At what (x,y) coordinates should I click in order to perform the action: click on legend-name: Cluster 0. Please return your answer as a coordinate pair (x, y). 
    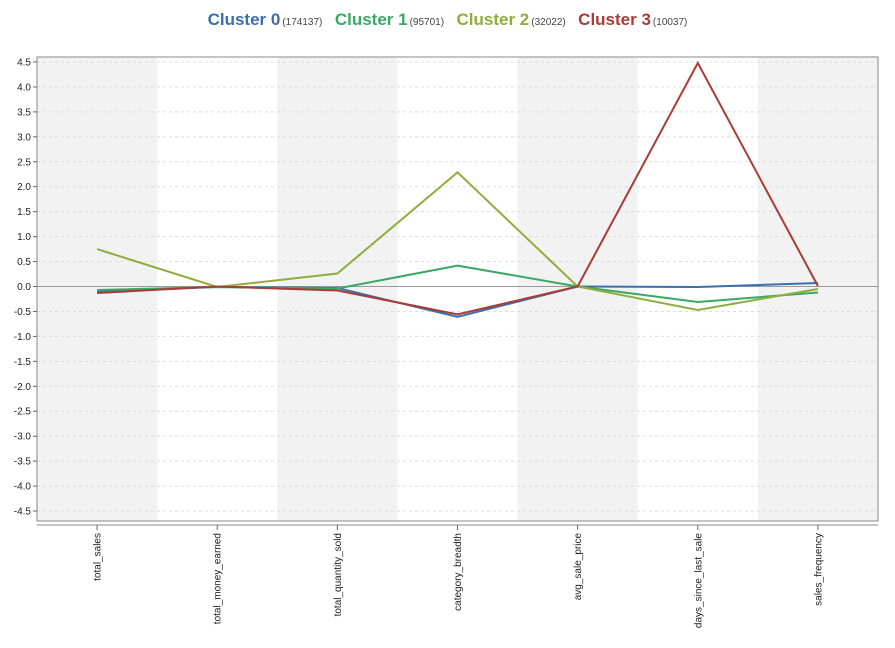
    Looking at the image, I should click on (244, 19).